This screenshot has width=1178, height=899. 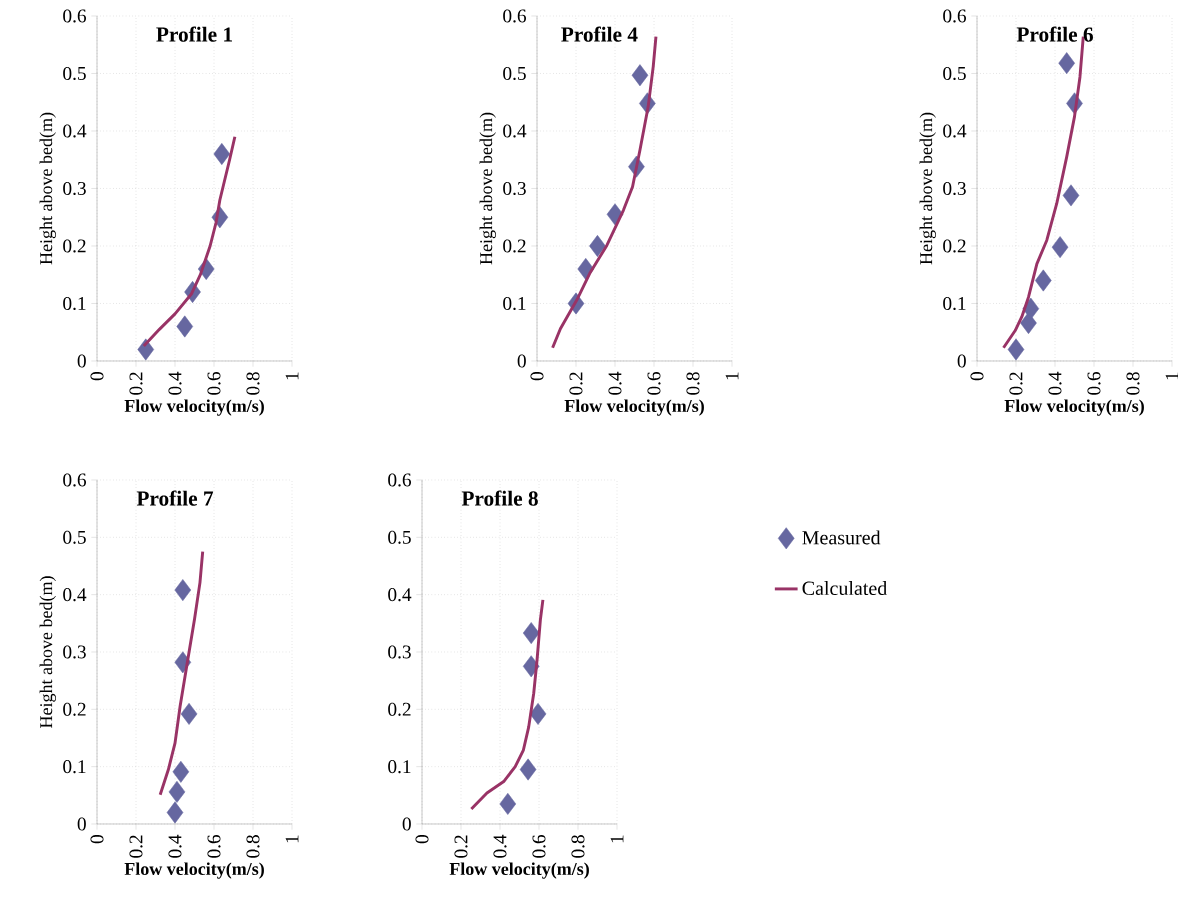 What do you see at coordinates (599, 34) in the screenshot?
I see `chart-title: Profile 4` at bounding box center [599, 34].